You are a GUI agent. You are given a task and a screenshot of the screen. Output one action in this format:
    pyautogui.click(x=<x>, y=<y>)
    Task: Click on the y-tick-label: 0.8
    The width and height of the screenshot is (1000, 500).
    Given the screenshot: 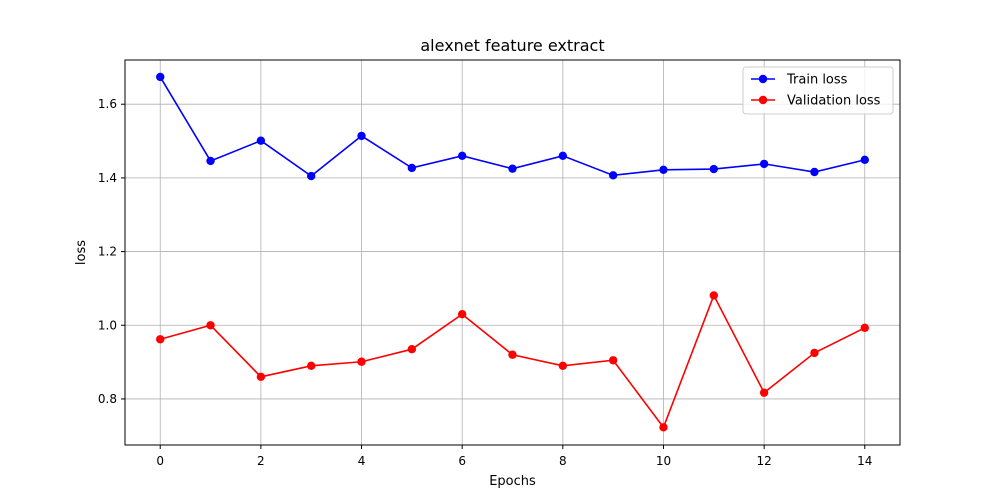 What is the action you would take?
    pyautogui.click(x=107, y=399)
    